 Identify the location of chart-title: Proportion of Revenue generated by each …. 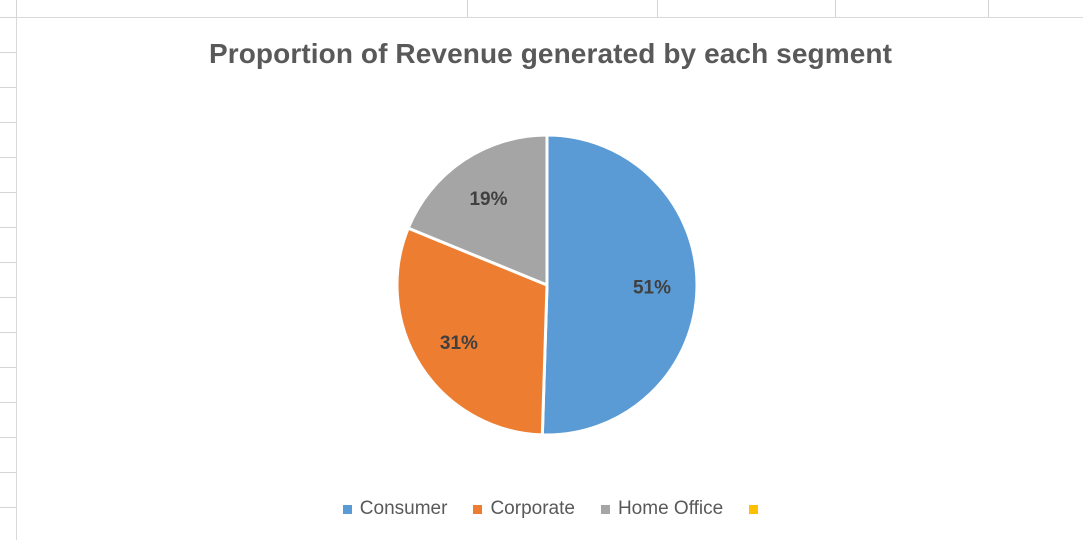
(550, 53).